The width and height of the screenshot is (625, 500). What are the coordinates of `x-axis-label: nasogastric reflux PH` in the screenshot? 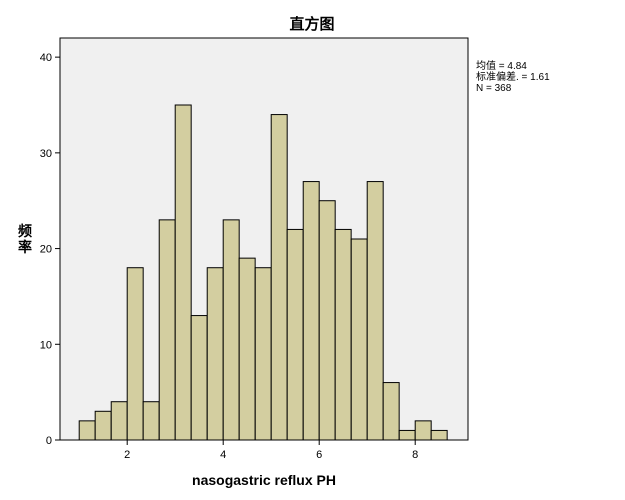 It's located at (264, 480).